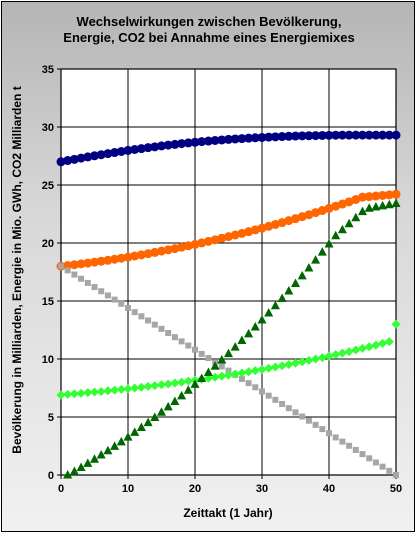 This screenshot has width=418, height=535. What do you see at coordinates (48, 360) in the screenshot?
I see `y-tick-label: 10` at bounding box center [48, 360].